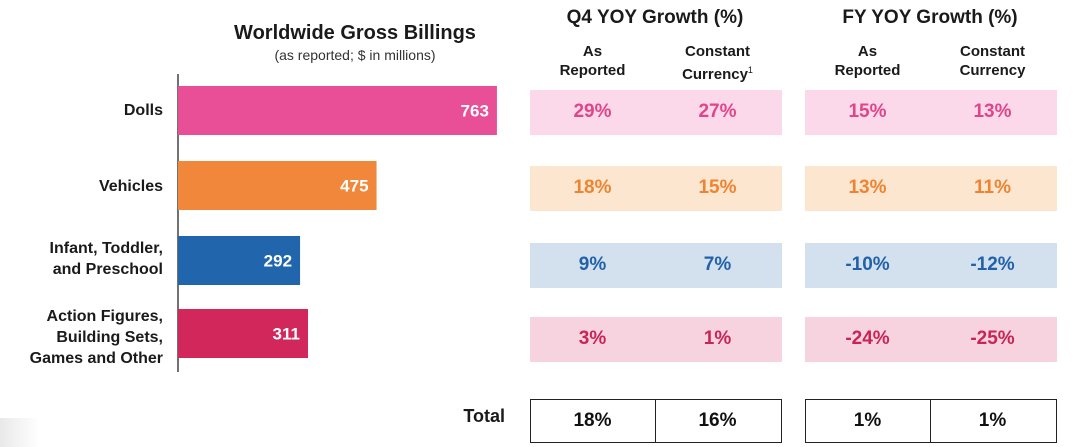 This screenshot has width=1080, height=447. What do you see at coordinates (109, 337) in the screenshot?
I see `category-label-line: Building Sets,` at bounding box center [109, 337].